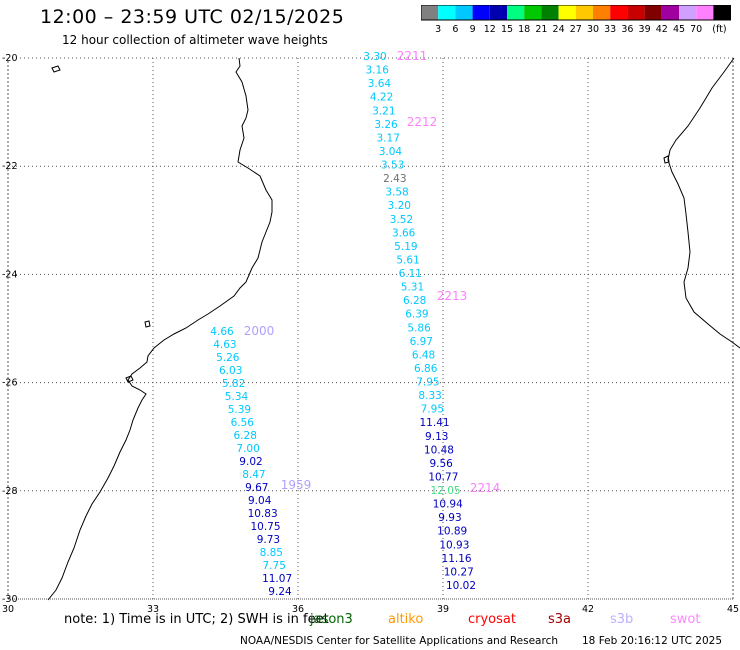 This screenshot has width=740, height=650. What do you see at coordinates (666, 159) in the screenshot?
I see `madagascar-islet` at bounding box center [666, 159].